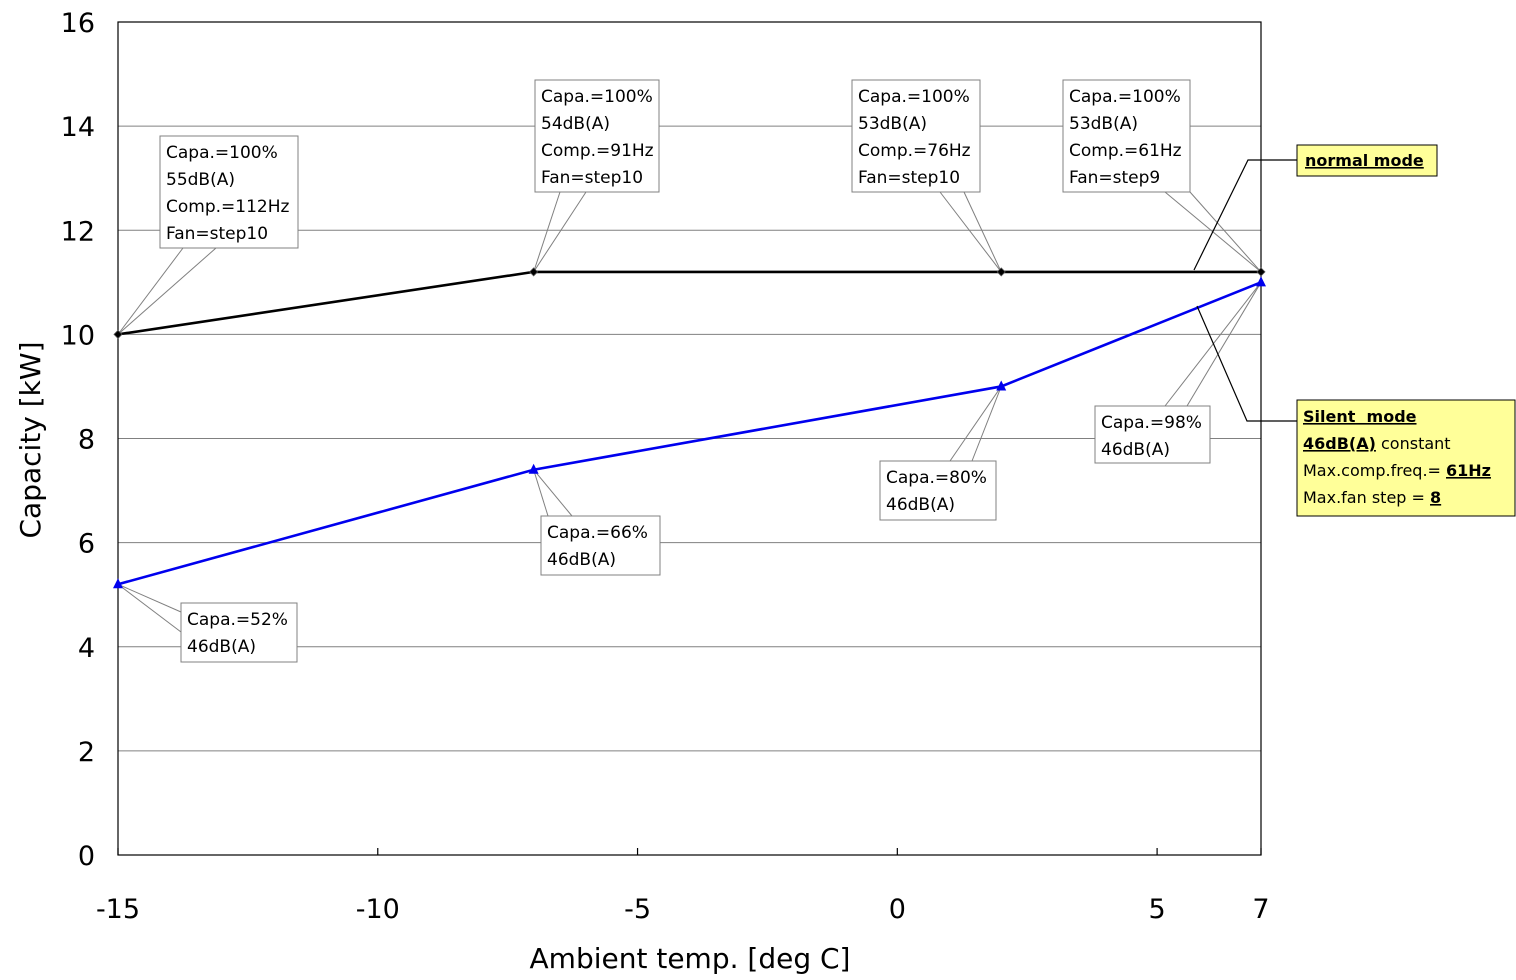 The width and height of the screenshot is (1516, 980). What do you see at coordinates (86, 544) in the screenshot?
I see `y-tick-label: 6` at bounding box center [86, 544].